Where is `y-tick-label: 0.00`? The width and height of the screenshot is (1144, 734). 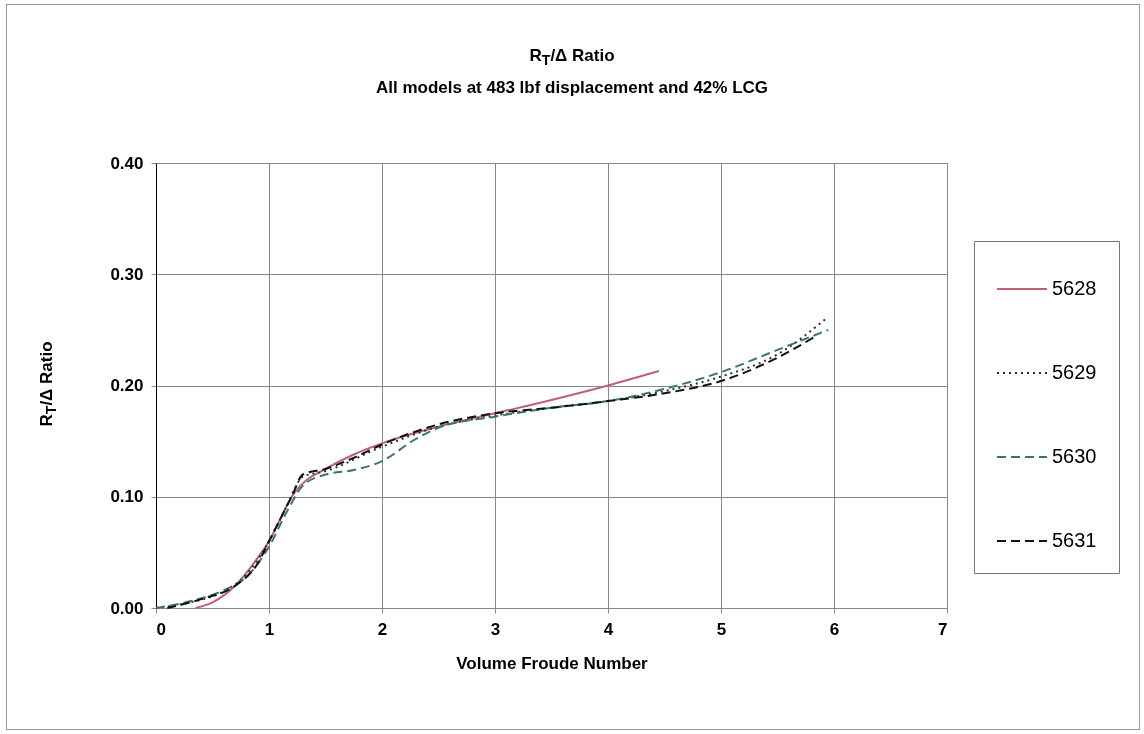
y-tick-label: 0.00 is located at coordinates (127, 608).